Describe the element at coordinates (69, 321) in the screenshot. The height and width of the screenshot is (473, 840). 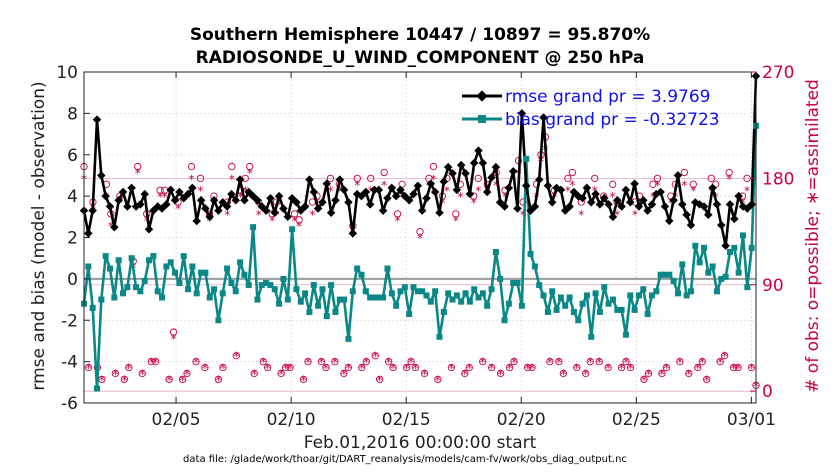
I see `y-tick-label: -2` at that location.